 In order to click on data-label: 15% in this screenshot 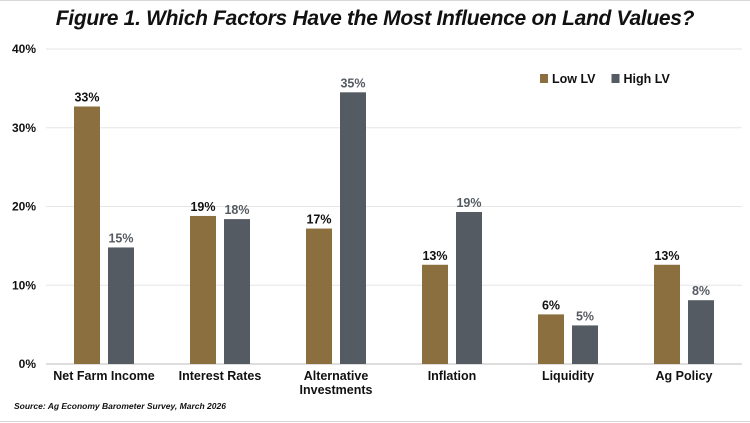, I will do `click(120, 238)`.